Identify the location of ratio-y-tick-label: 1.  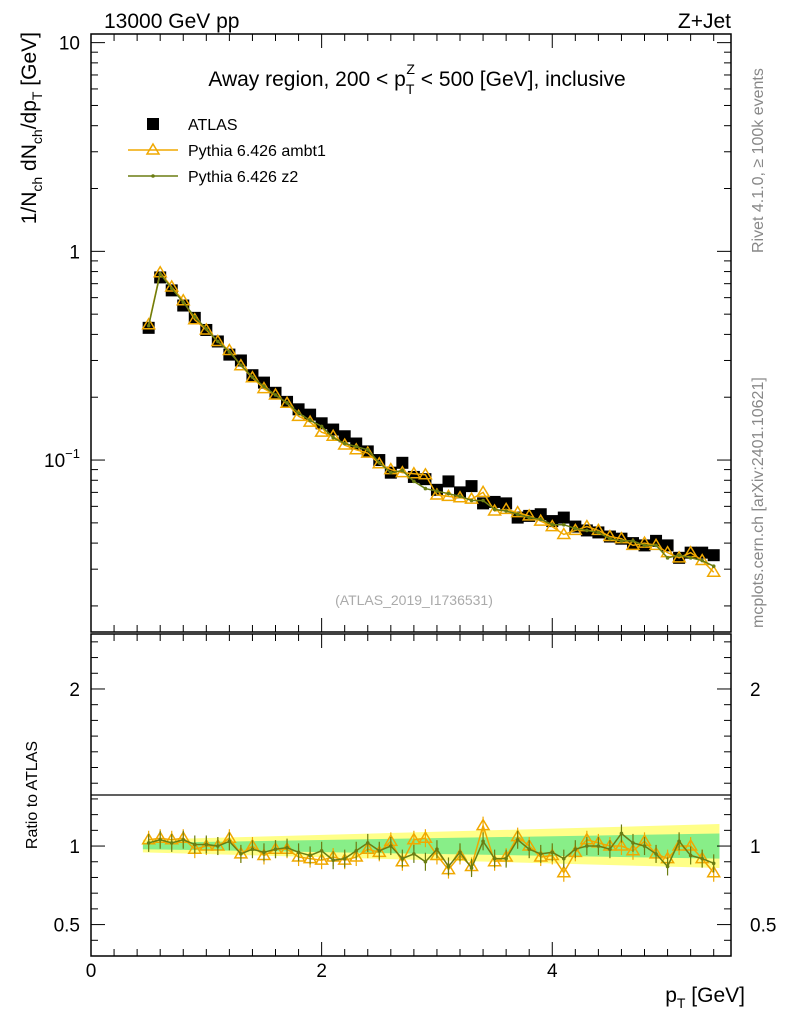
(74, 847).